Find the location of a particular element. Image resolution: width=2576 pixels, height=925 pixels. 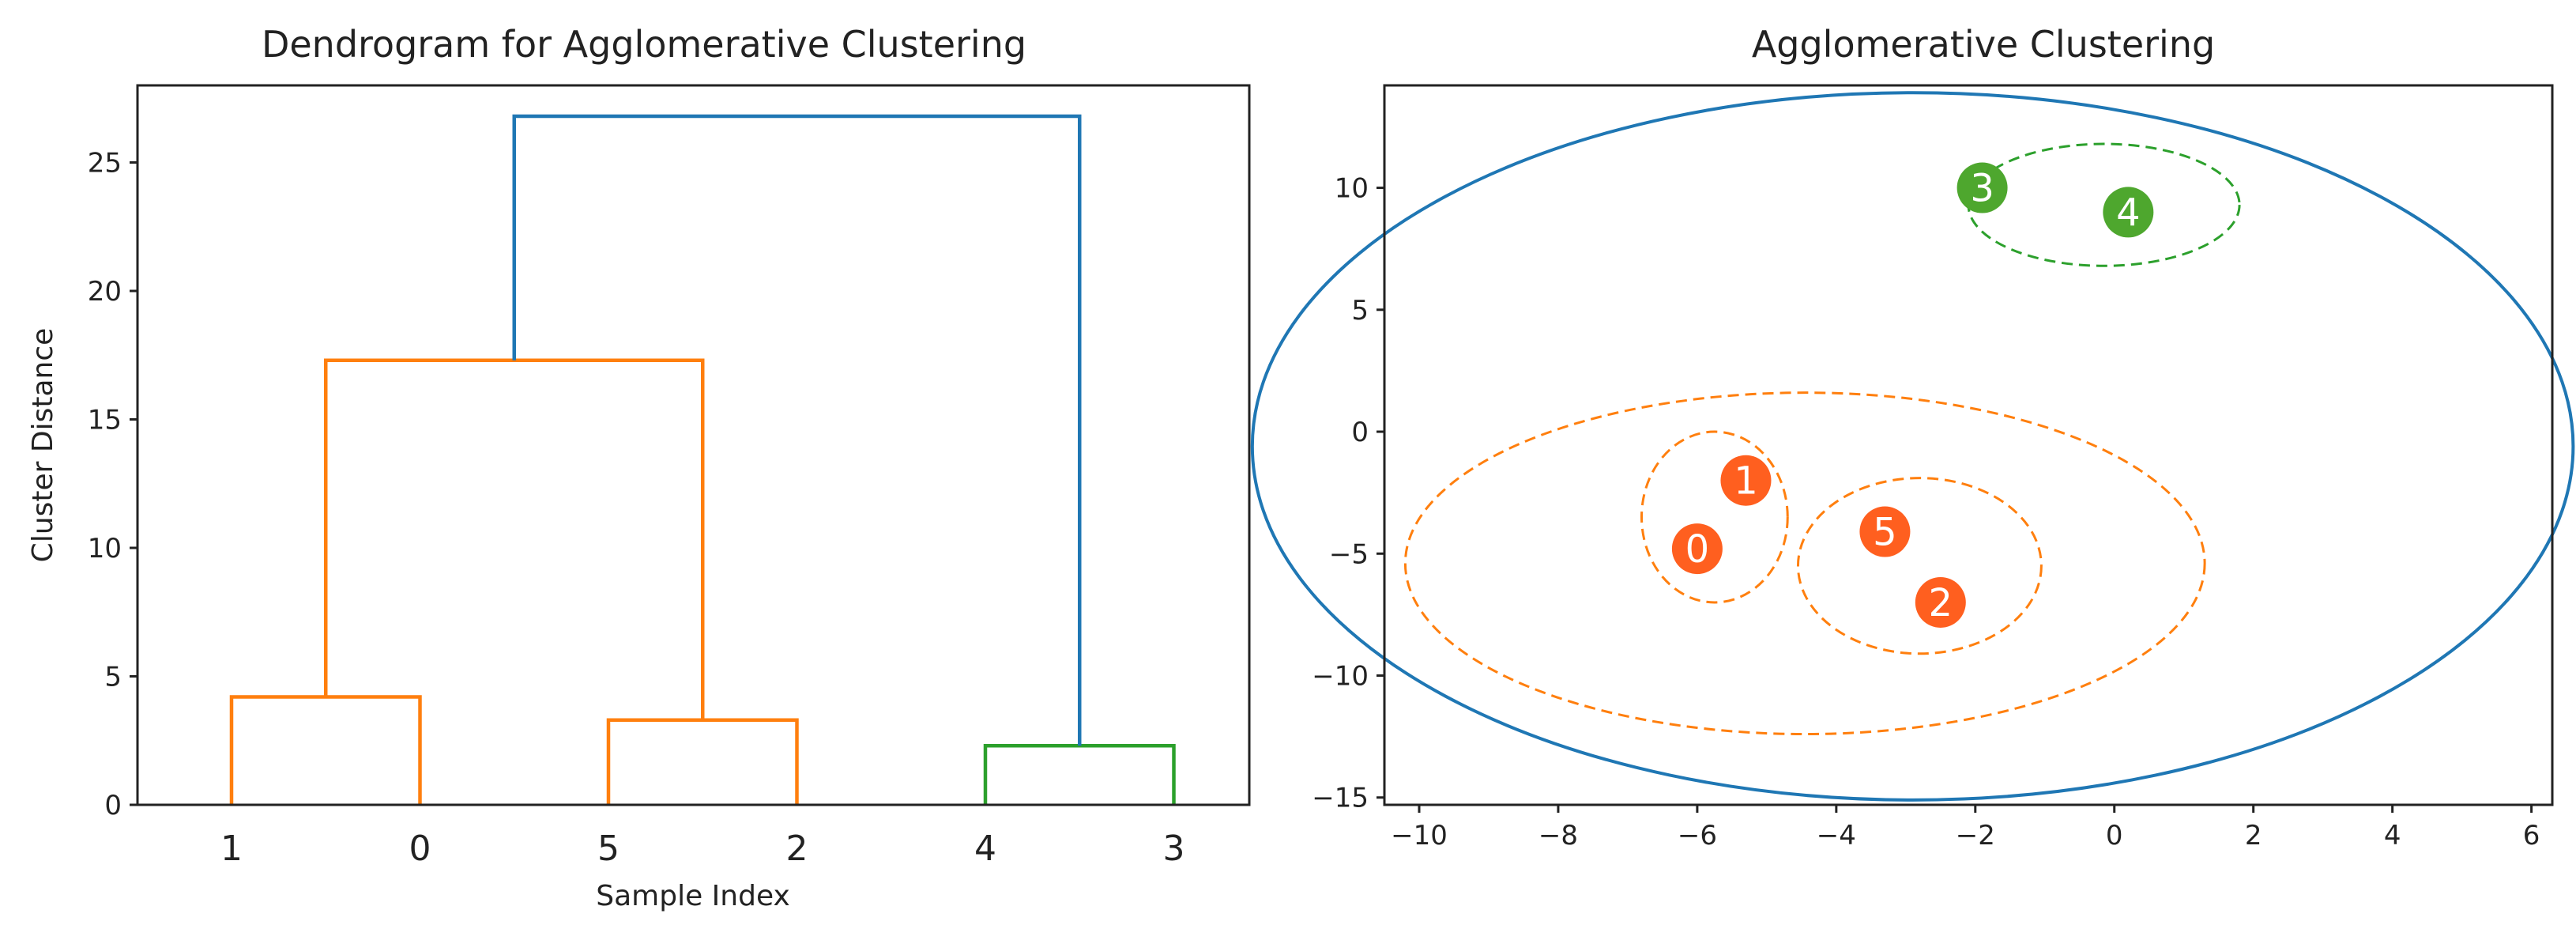

scatter-point-3: 3 is located at coordinates (1982, 187).